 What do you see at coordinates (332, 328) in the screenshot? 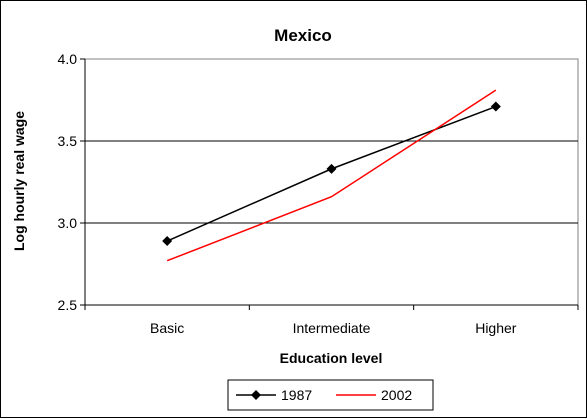
I see `x-tick-label: Intermediate` at bounding box center [332, 328].